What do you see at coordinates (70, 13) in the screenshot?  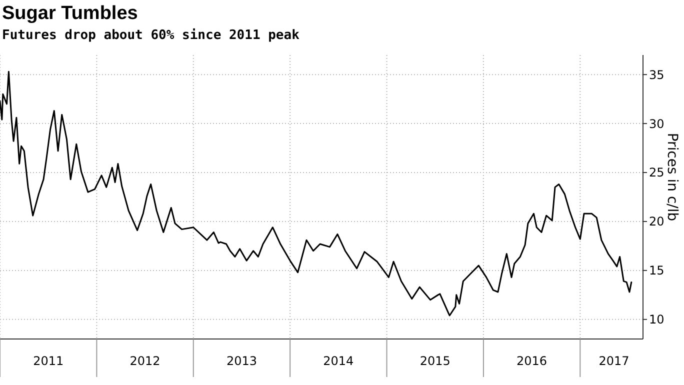 I see `chart-title: Sugar Tumbles` at bounding box center [70, 13].